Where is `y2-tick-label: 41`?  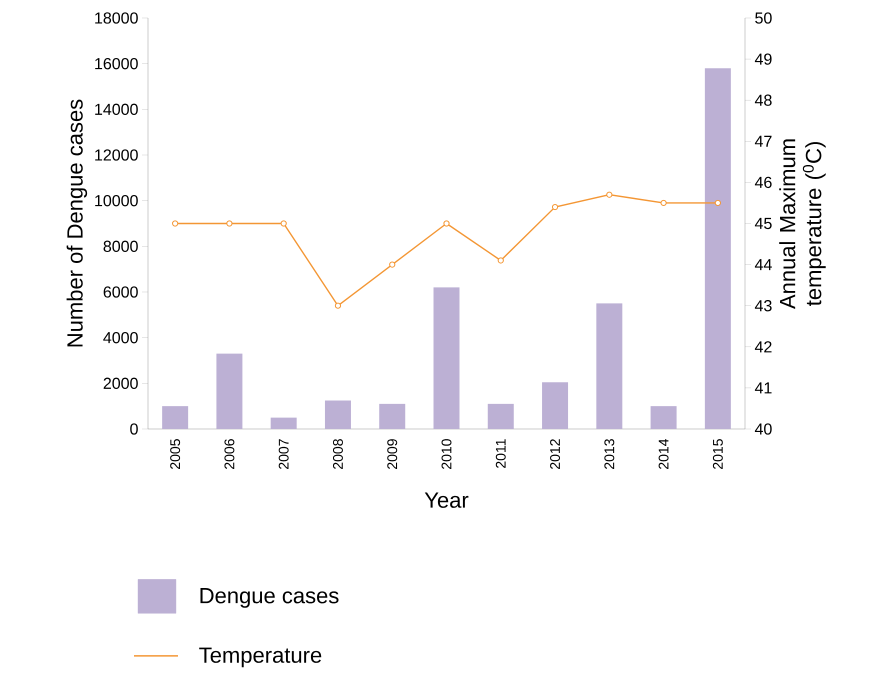 y2-tick-label: 41 is located at coordinates (763, 388).